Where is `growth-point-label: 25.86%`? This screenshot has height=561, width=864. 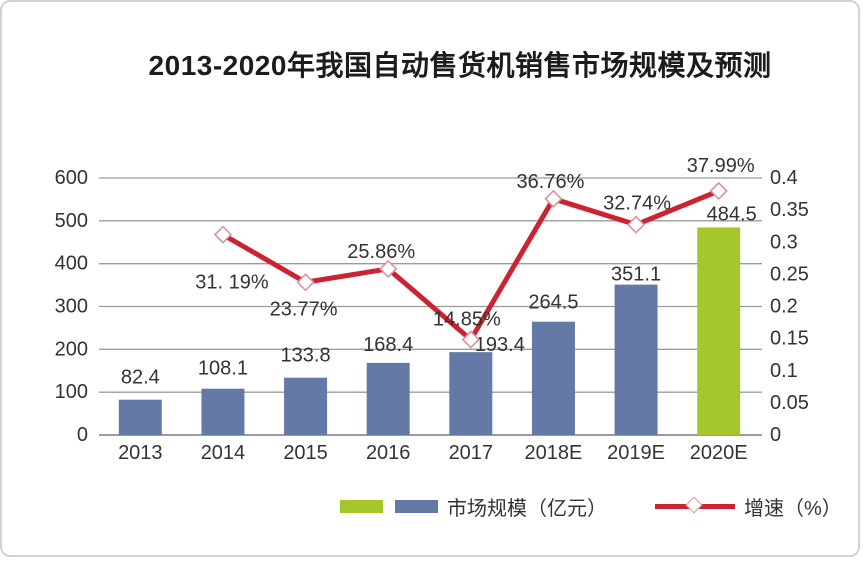 growth-point-label: 25.86% is located at coordinates (381, 252).